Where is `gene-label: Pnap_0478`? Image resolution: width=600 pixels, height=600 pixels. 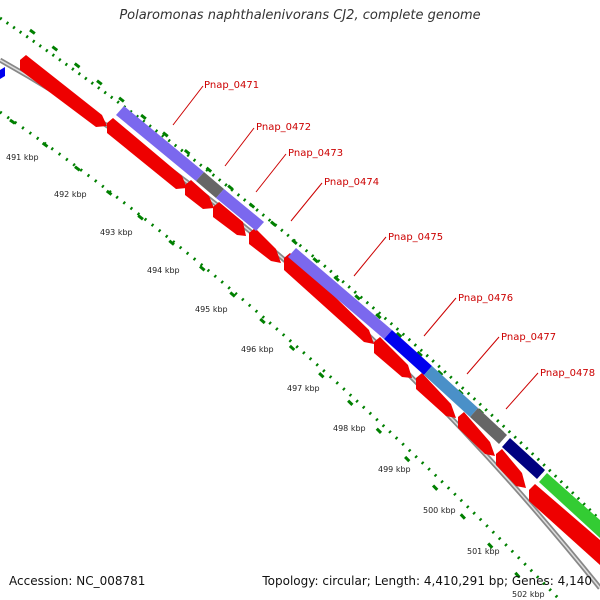
gene-label: Pnap_0478 is located at coordinates (567, 373).